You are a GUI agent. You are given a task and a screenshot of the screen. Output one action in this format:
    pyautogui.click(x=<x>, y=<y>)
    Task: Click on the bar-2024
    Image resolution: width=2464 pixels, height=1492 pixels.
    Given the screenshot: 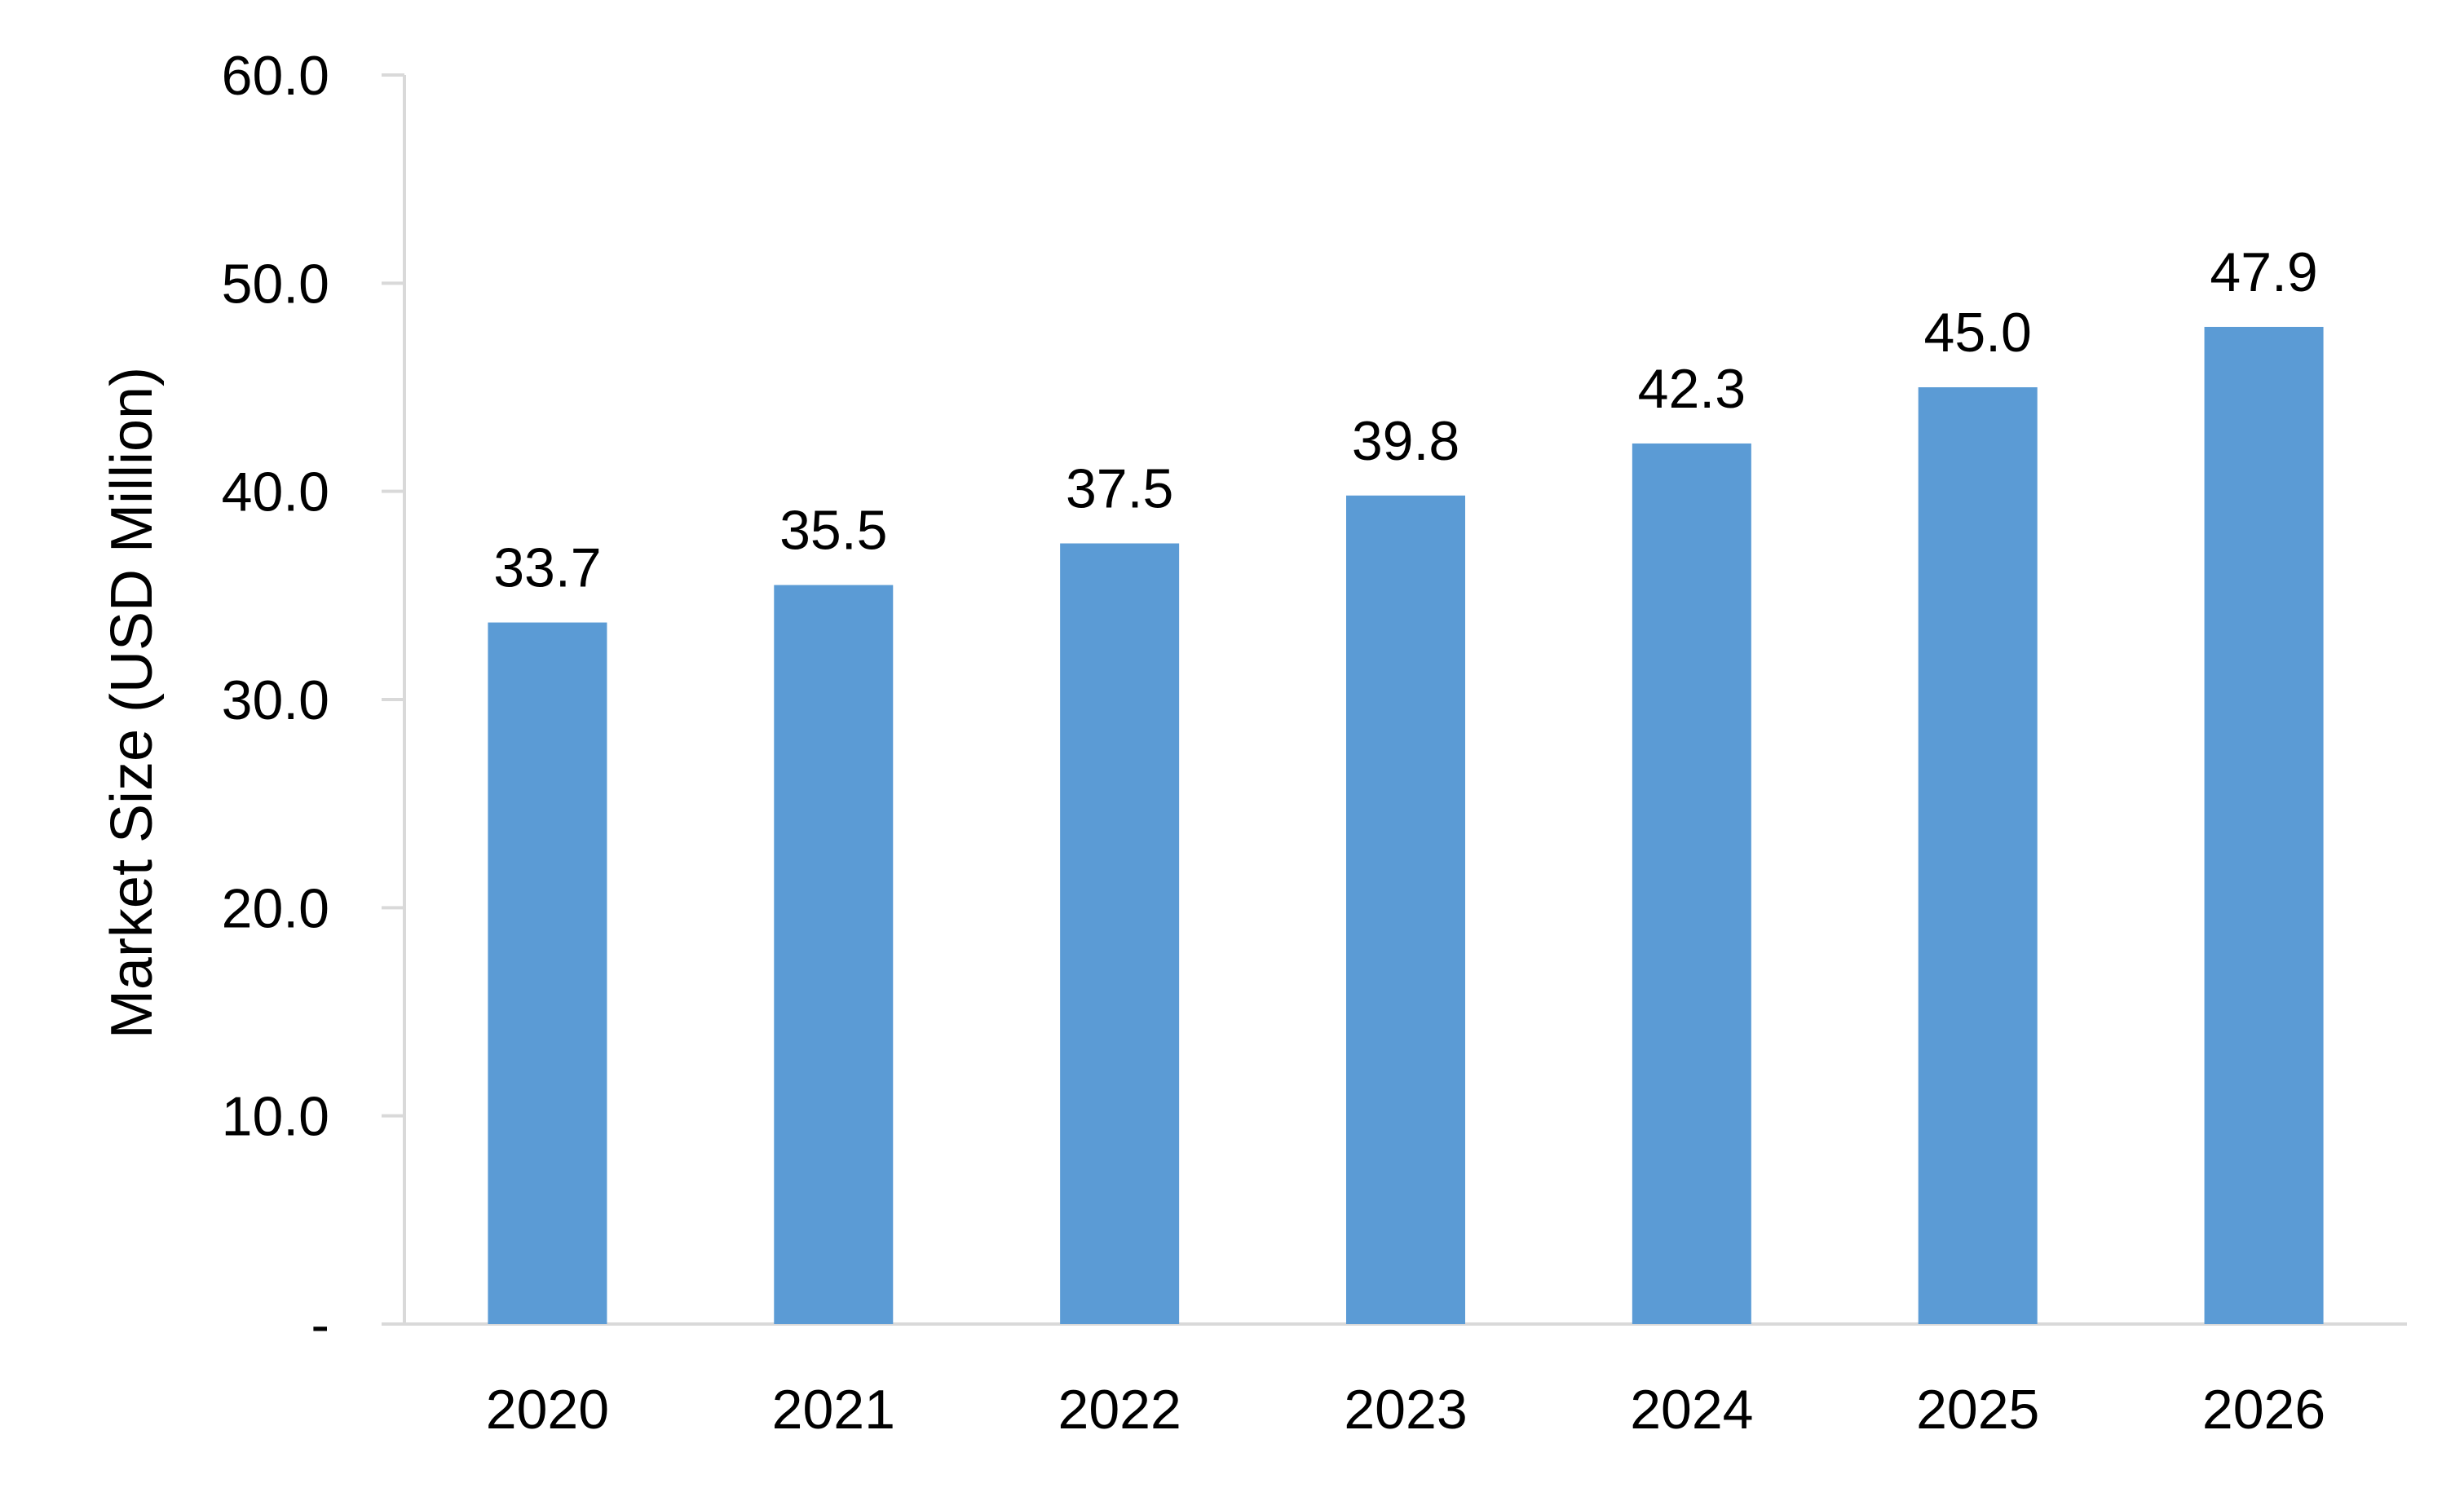 What is the action you would take?
    pyautogui.click(x=1691, y=884)
    